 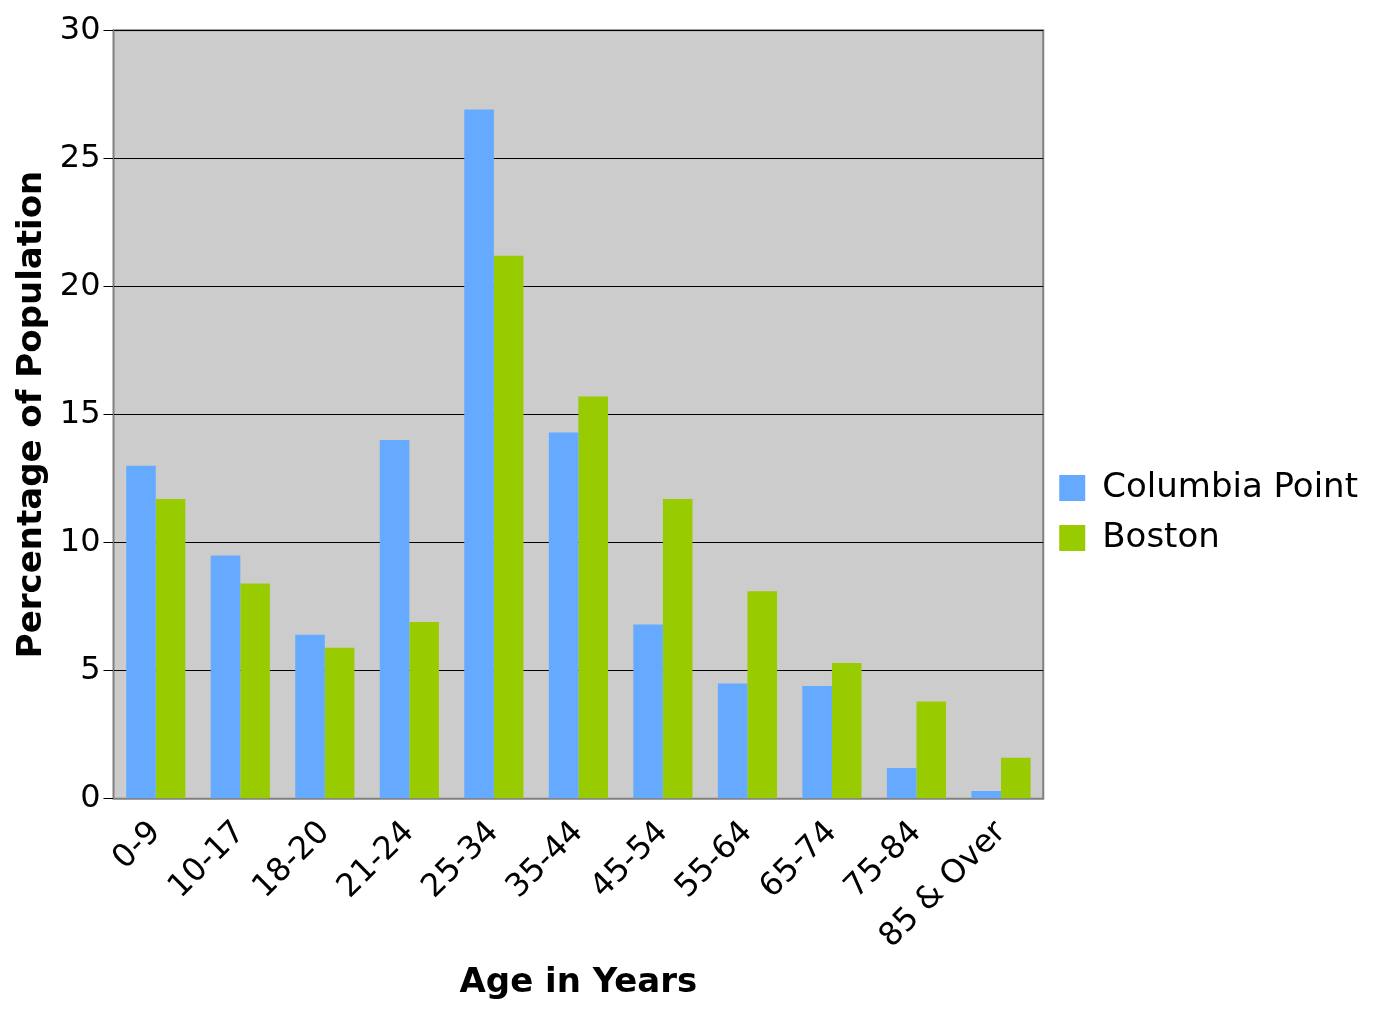 I want to click on y-tick-label: 5, so click(x=90, y=668).